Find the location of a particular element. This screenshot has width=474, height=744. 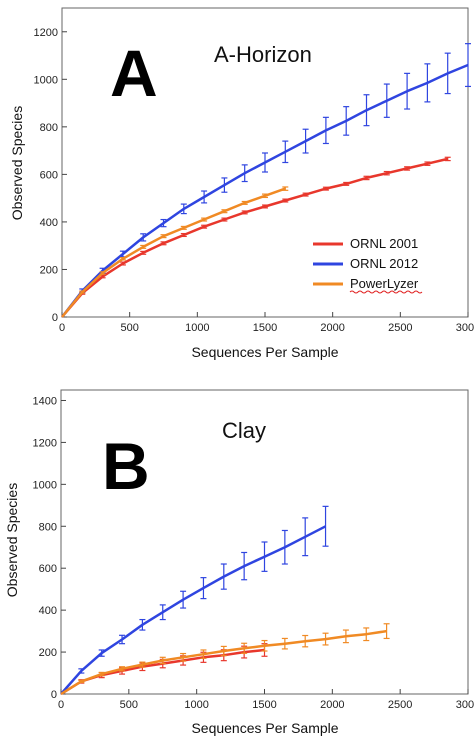

panel-a-series-powerlyzer is located at coordinates (175, 252).